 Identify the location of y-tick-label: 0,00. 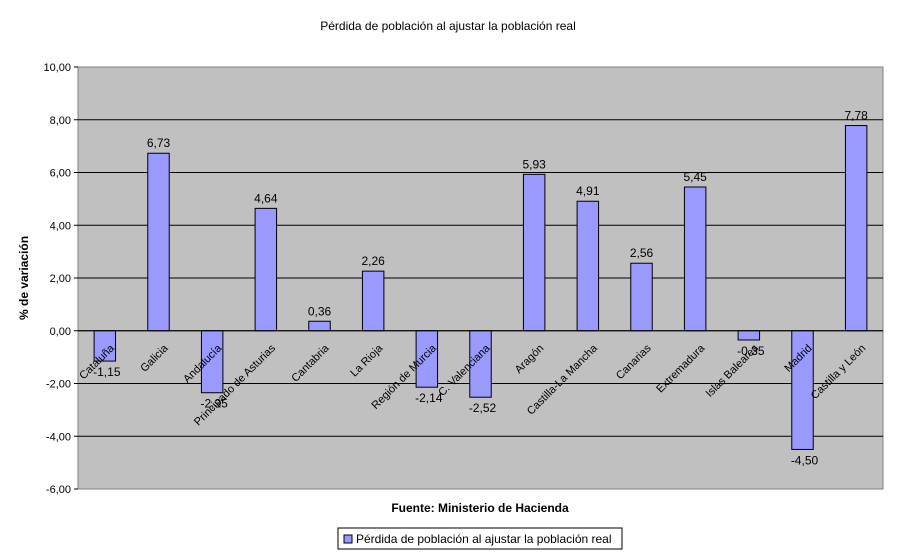
(60, 332).